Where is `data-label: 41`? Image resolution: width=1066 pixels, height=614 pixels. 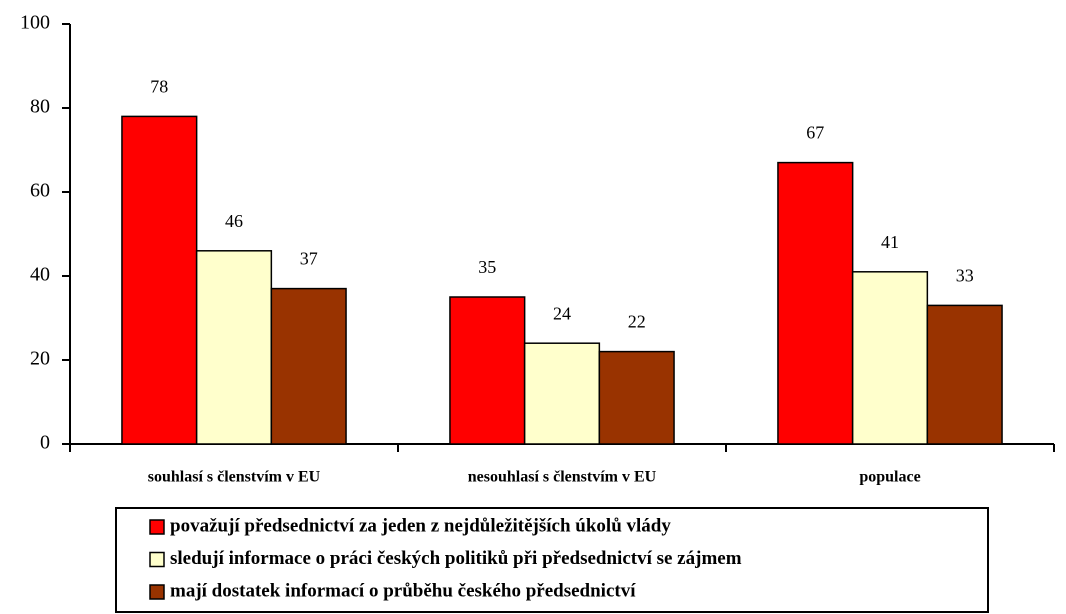
data-label: 41 is located at coordinates (890, 242).